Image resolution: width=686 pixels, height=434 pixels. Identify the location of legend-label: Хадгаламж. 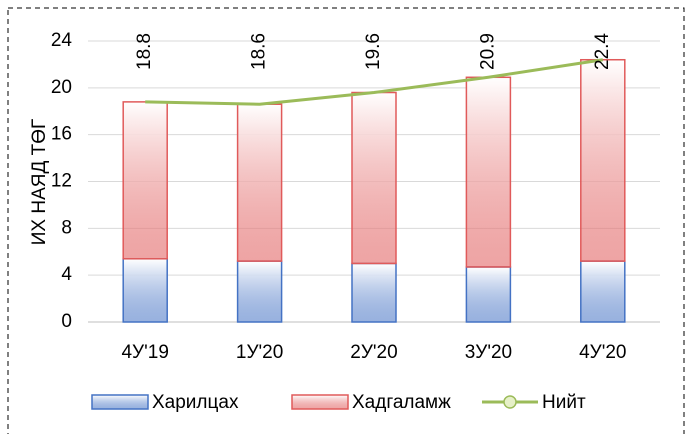
(401, 402).